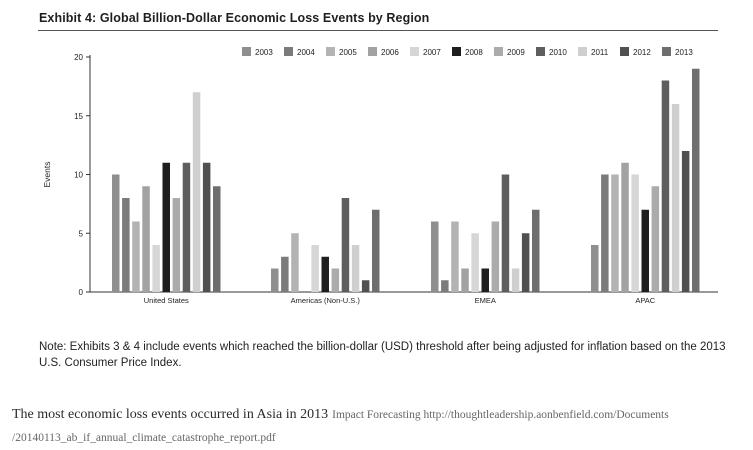  I want to click on legend-label: 2012, so click(642, 52).